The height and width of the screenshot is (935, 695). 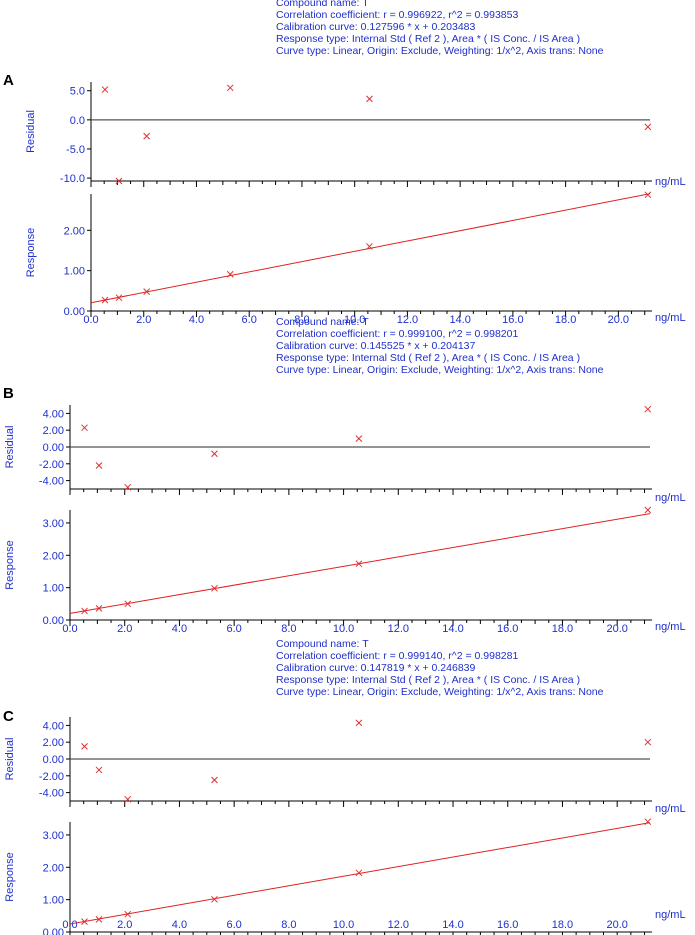 What do you see at coordinates (69, 925) in the screenshot?
I see `x-tick-label: 0.0` at bounding box center [69, 925].